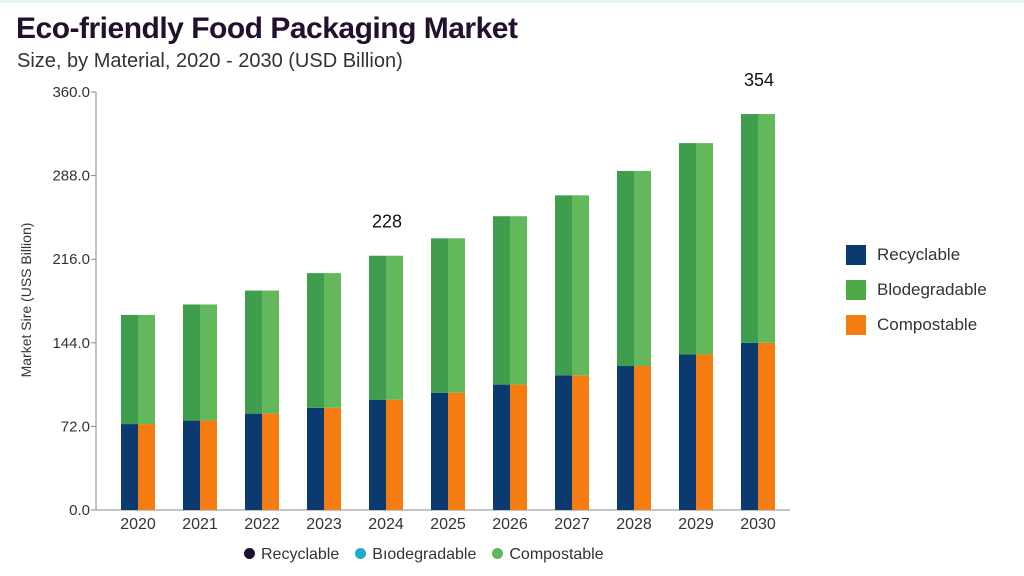 The image size is (1024, 576). I want to click on bar-biodegradable-light-2020, so click(146, 369).